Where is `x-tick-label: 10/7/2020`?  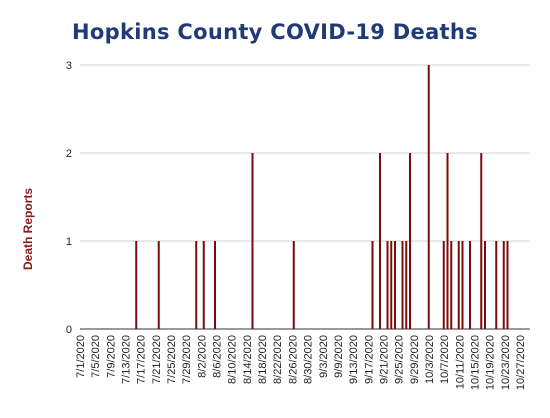
x-tick-label: 10/7/2020 is located at coordinates (445, 359).